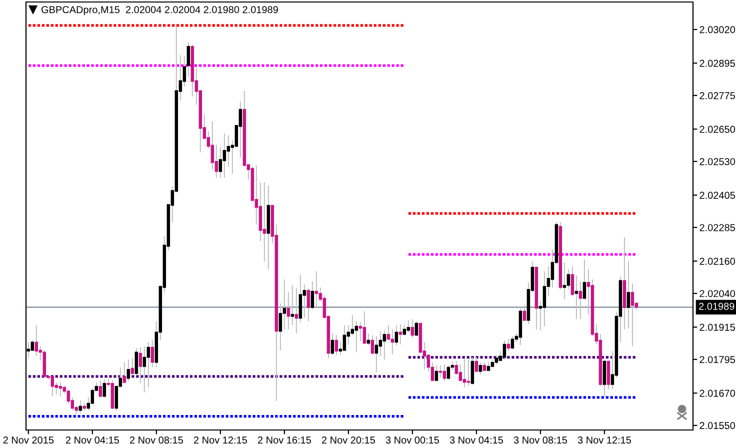 This screenshot has width=736, height=448. I want to click on x-tick-label: 2 Nov 08:15, so click(156, 440).